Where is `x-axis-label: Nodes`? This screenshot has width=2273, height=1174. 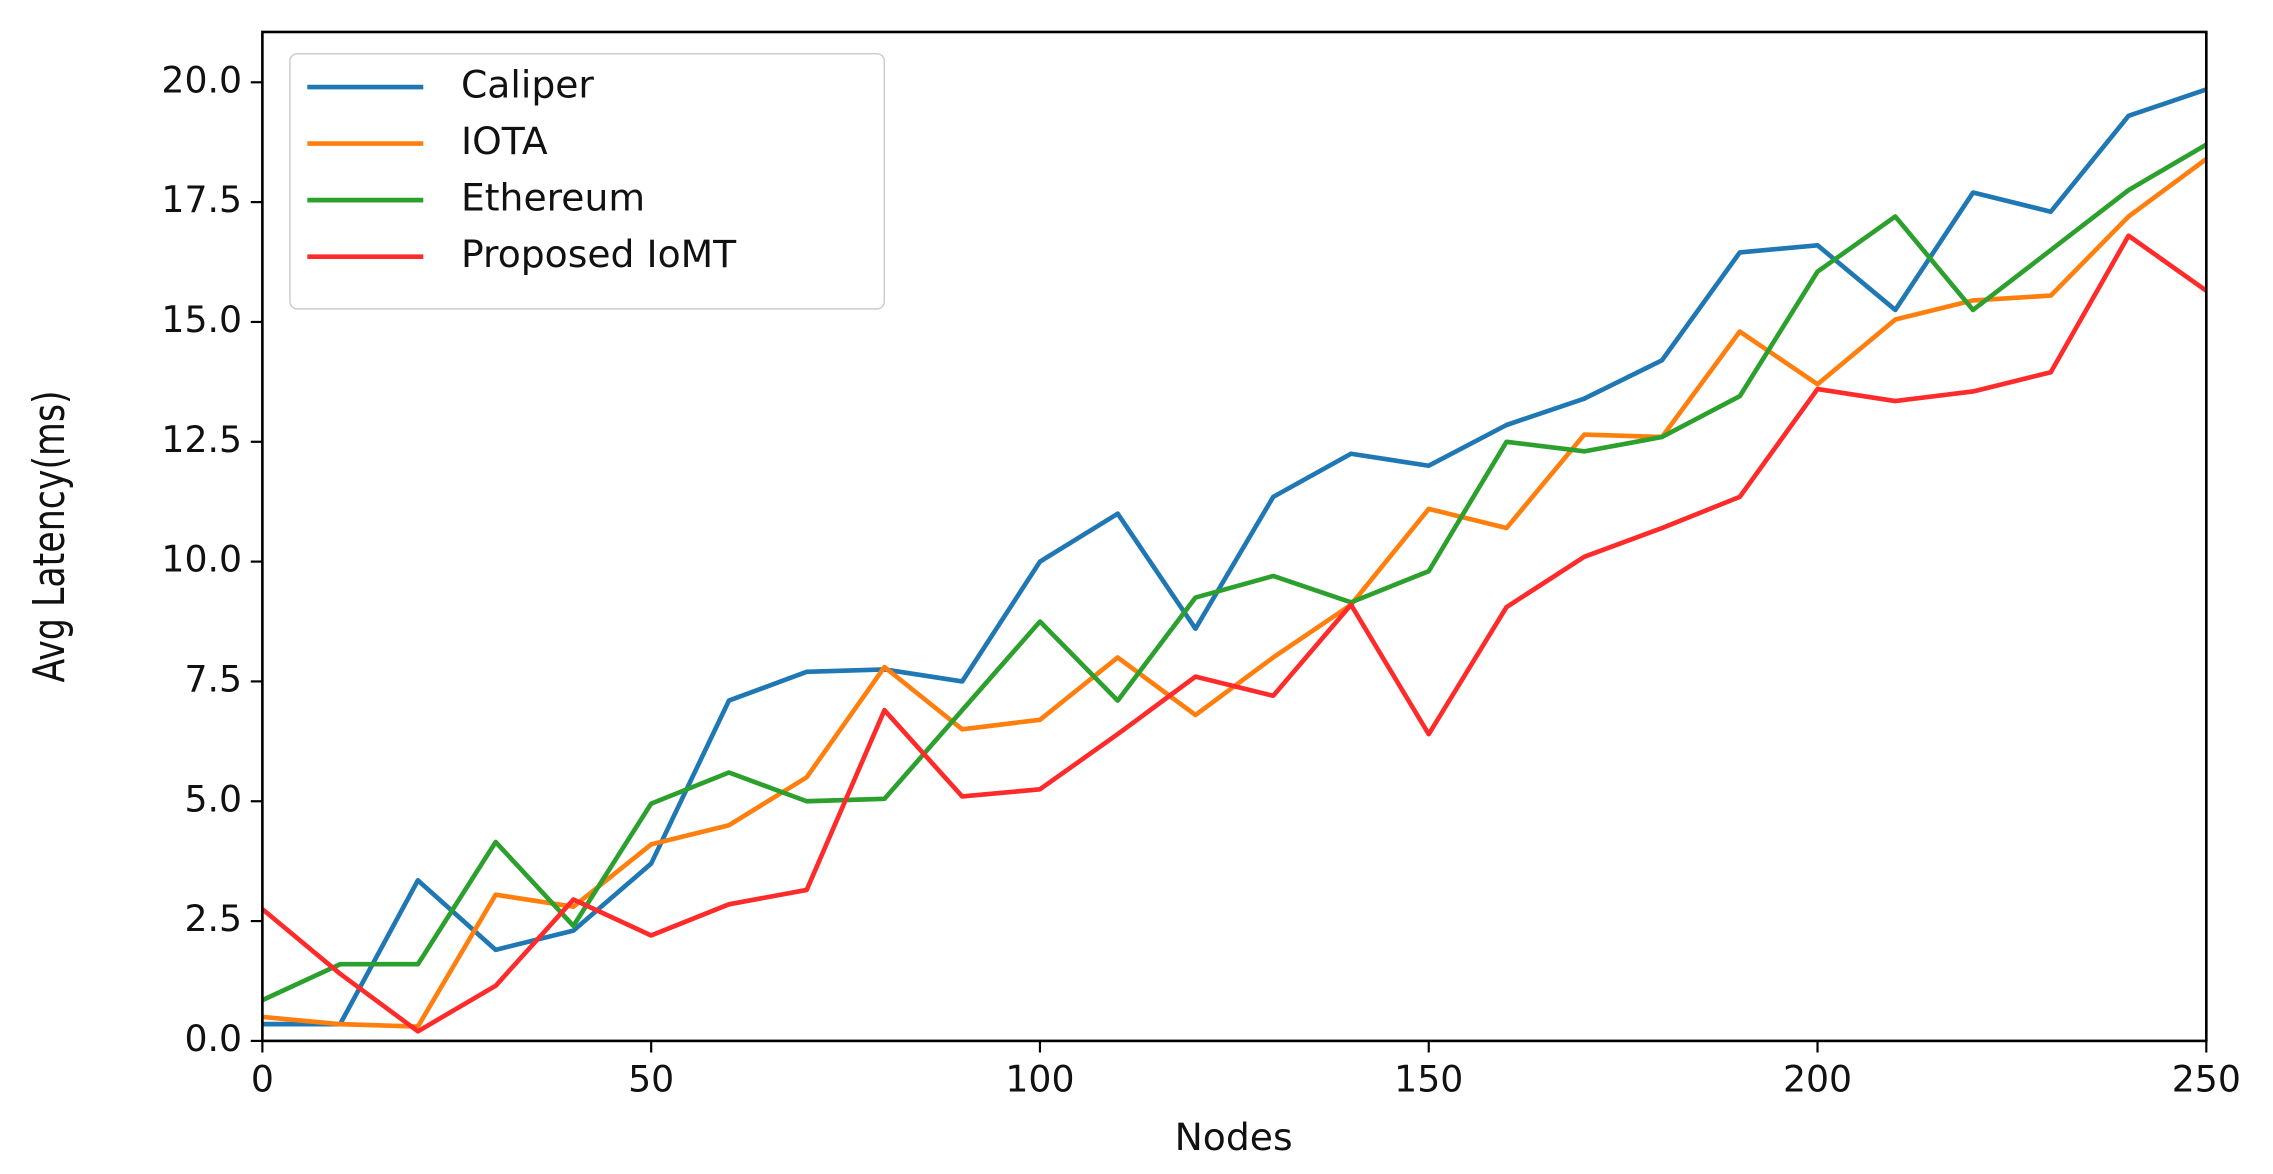
x-axis-label: Nodes is located at coordinates (1234, 1137).